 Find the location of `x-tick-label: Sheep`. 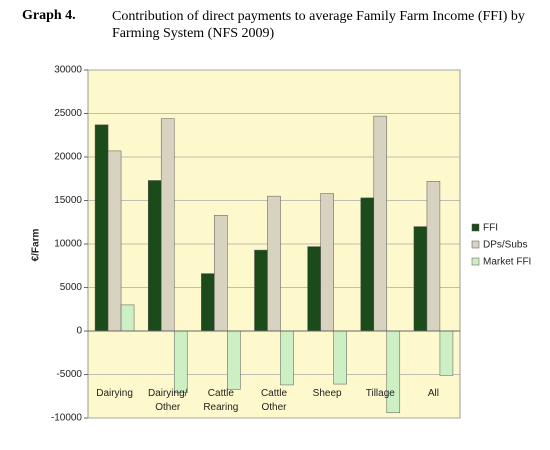

x-tick-label: Sheep is located at coordinates (327, 393).